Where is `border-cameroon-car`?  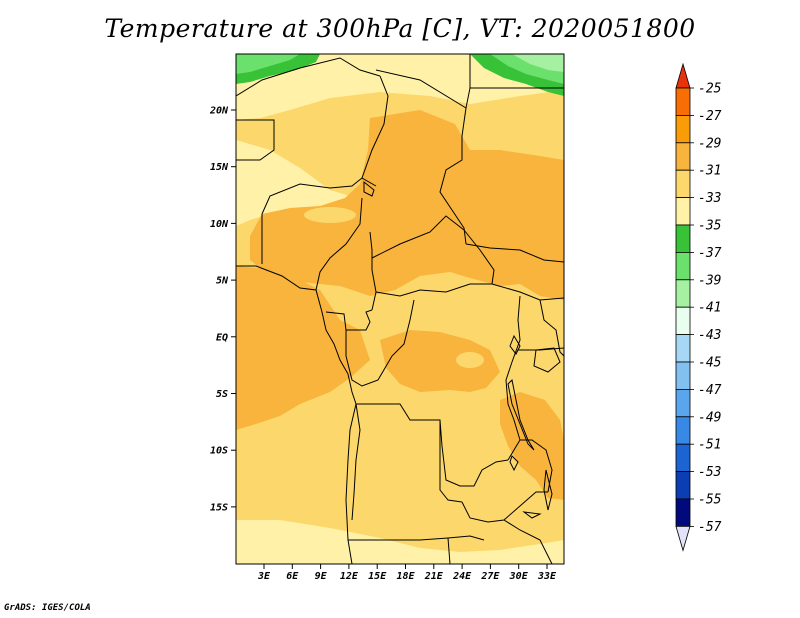 border-cameroon-car is located at coordinates (373, 271).